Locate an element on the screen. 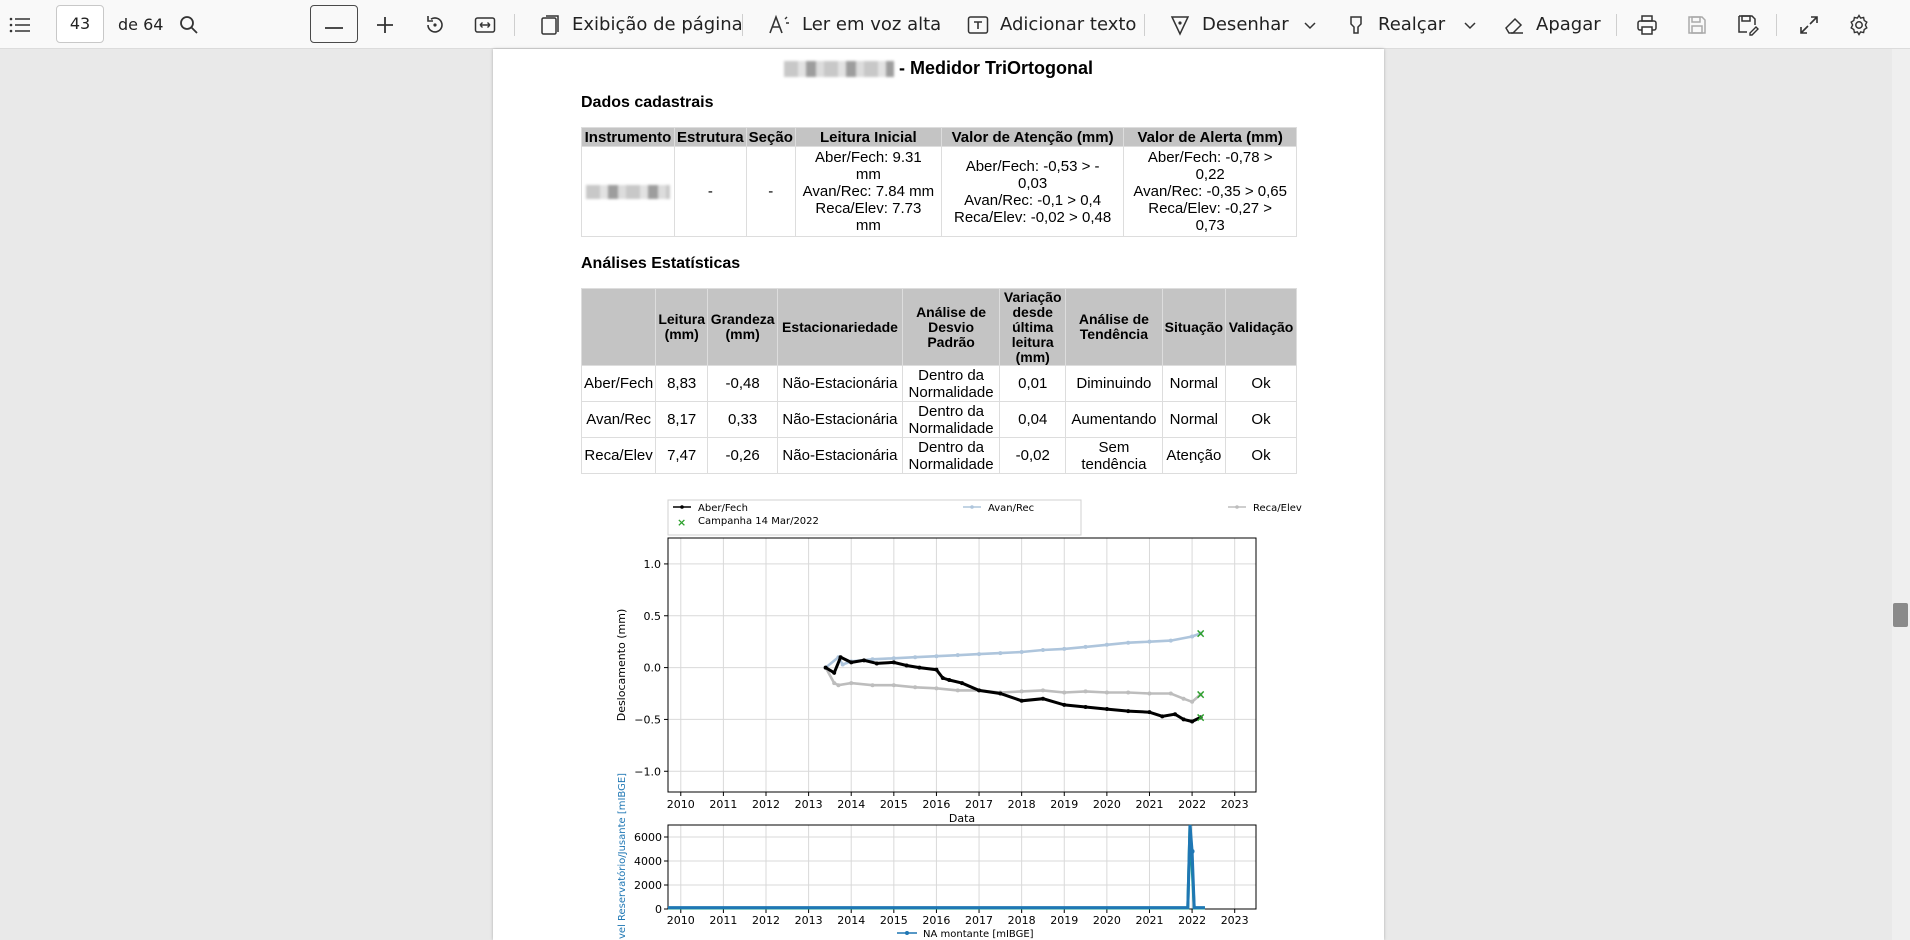 This screenshot has width=1910, height=940. save-as-icon is located at coordinates (1748, 25).